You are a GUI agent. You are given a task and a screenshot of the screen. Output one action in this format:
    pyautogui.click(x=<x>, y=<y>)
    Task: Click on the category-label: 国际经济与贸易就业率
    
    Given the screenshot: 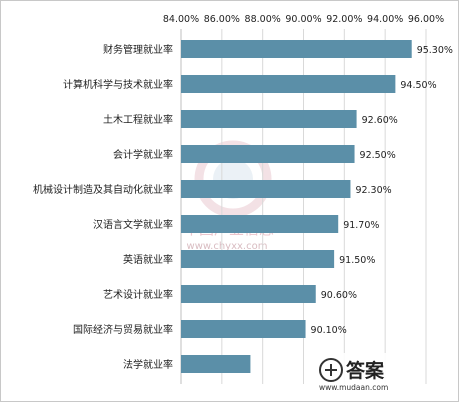 What is the action you would take?
    pyautogui.click(x=123, y=329)
    